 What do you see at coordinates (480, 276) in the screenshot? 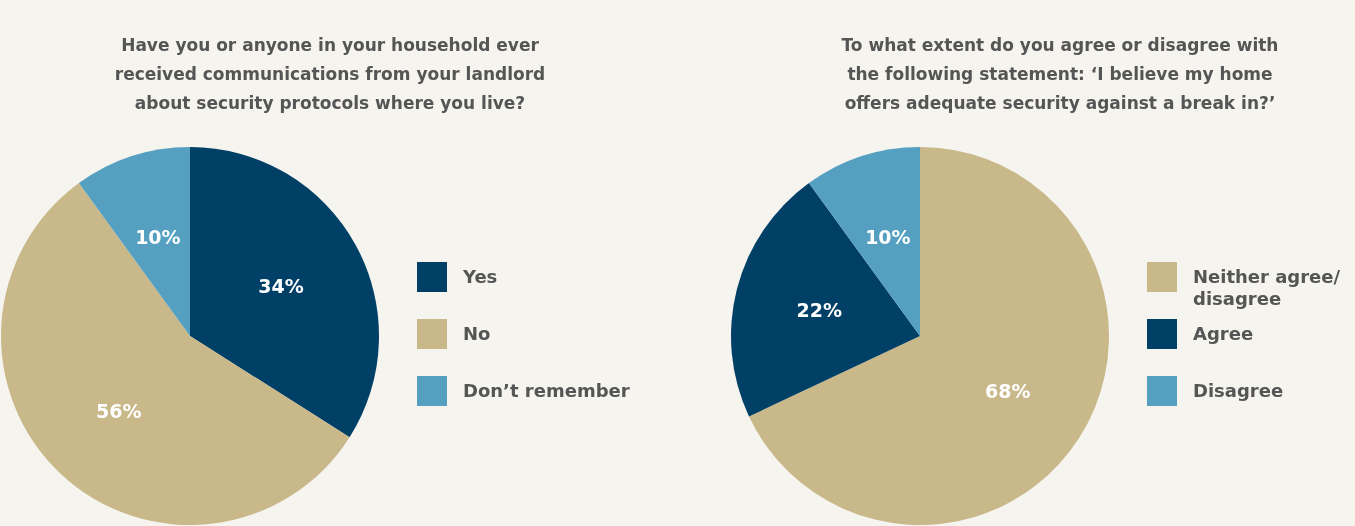
I see `legend-label: Yes` at bounding box center [480, 276].